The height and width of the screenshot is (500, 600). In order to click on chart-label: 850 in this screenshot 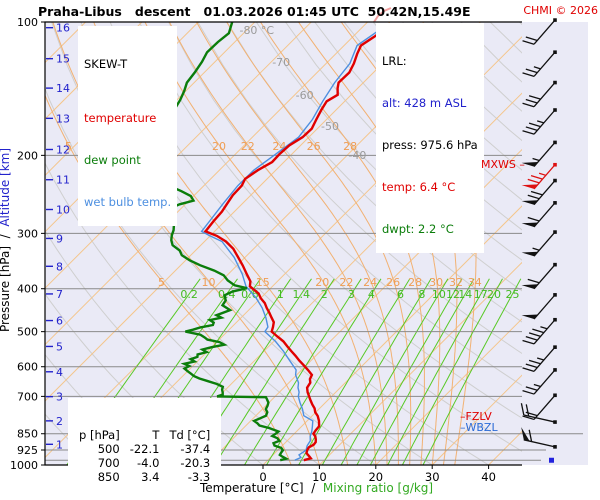, I will do `click(27, 434)`.